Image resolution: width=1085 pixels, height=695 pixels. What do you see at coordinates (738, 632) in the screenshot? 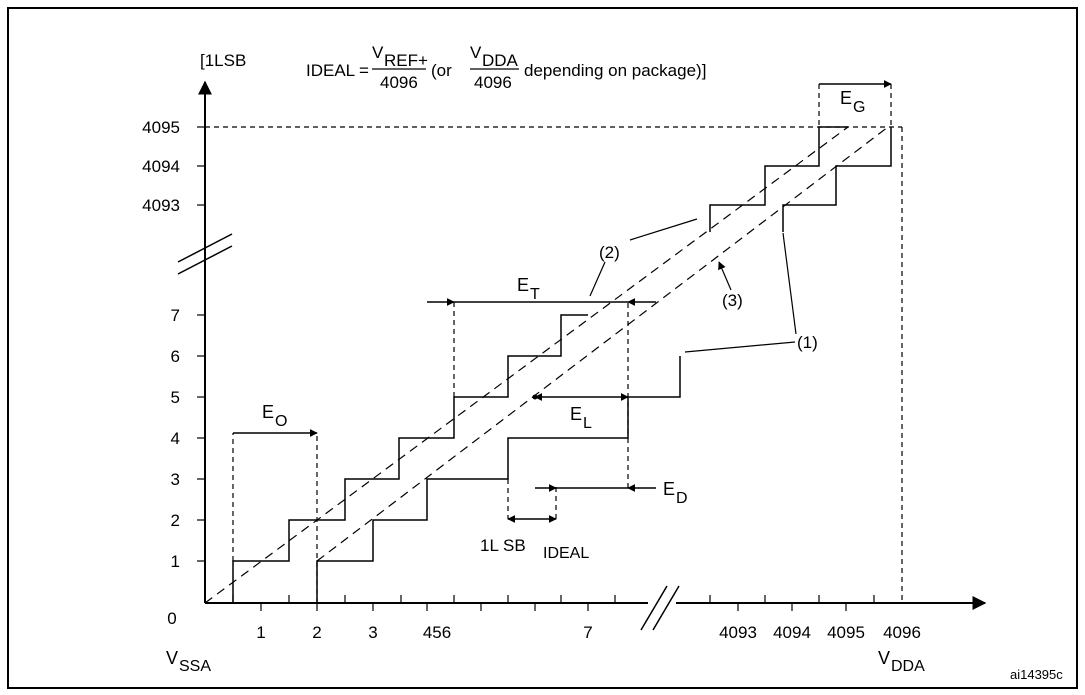
I see `x-tick-label: 4093` at bounding box center [738, 632].